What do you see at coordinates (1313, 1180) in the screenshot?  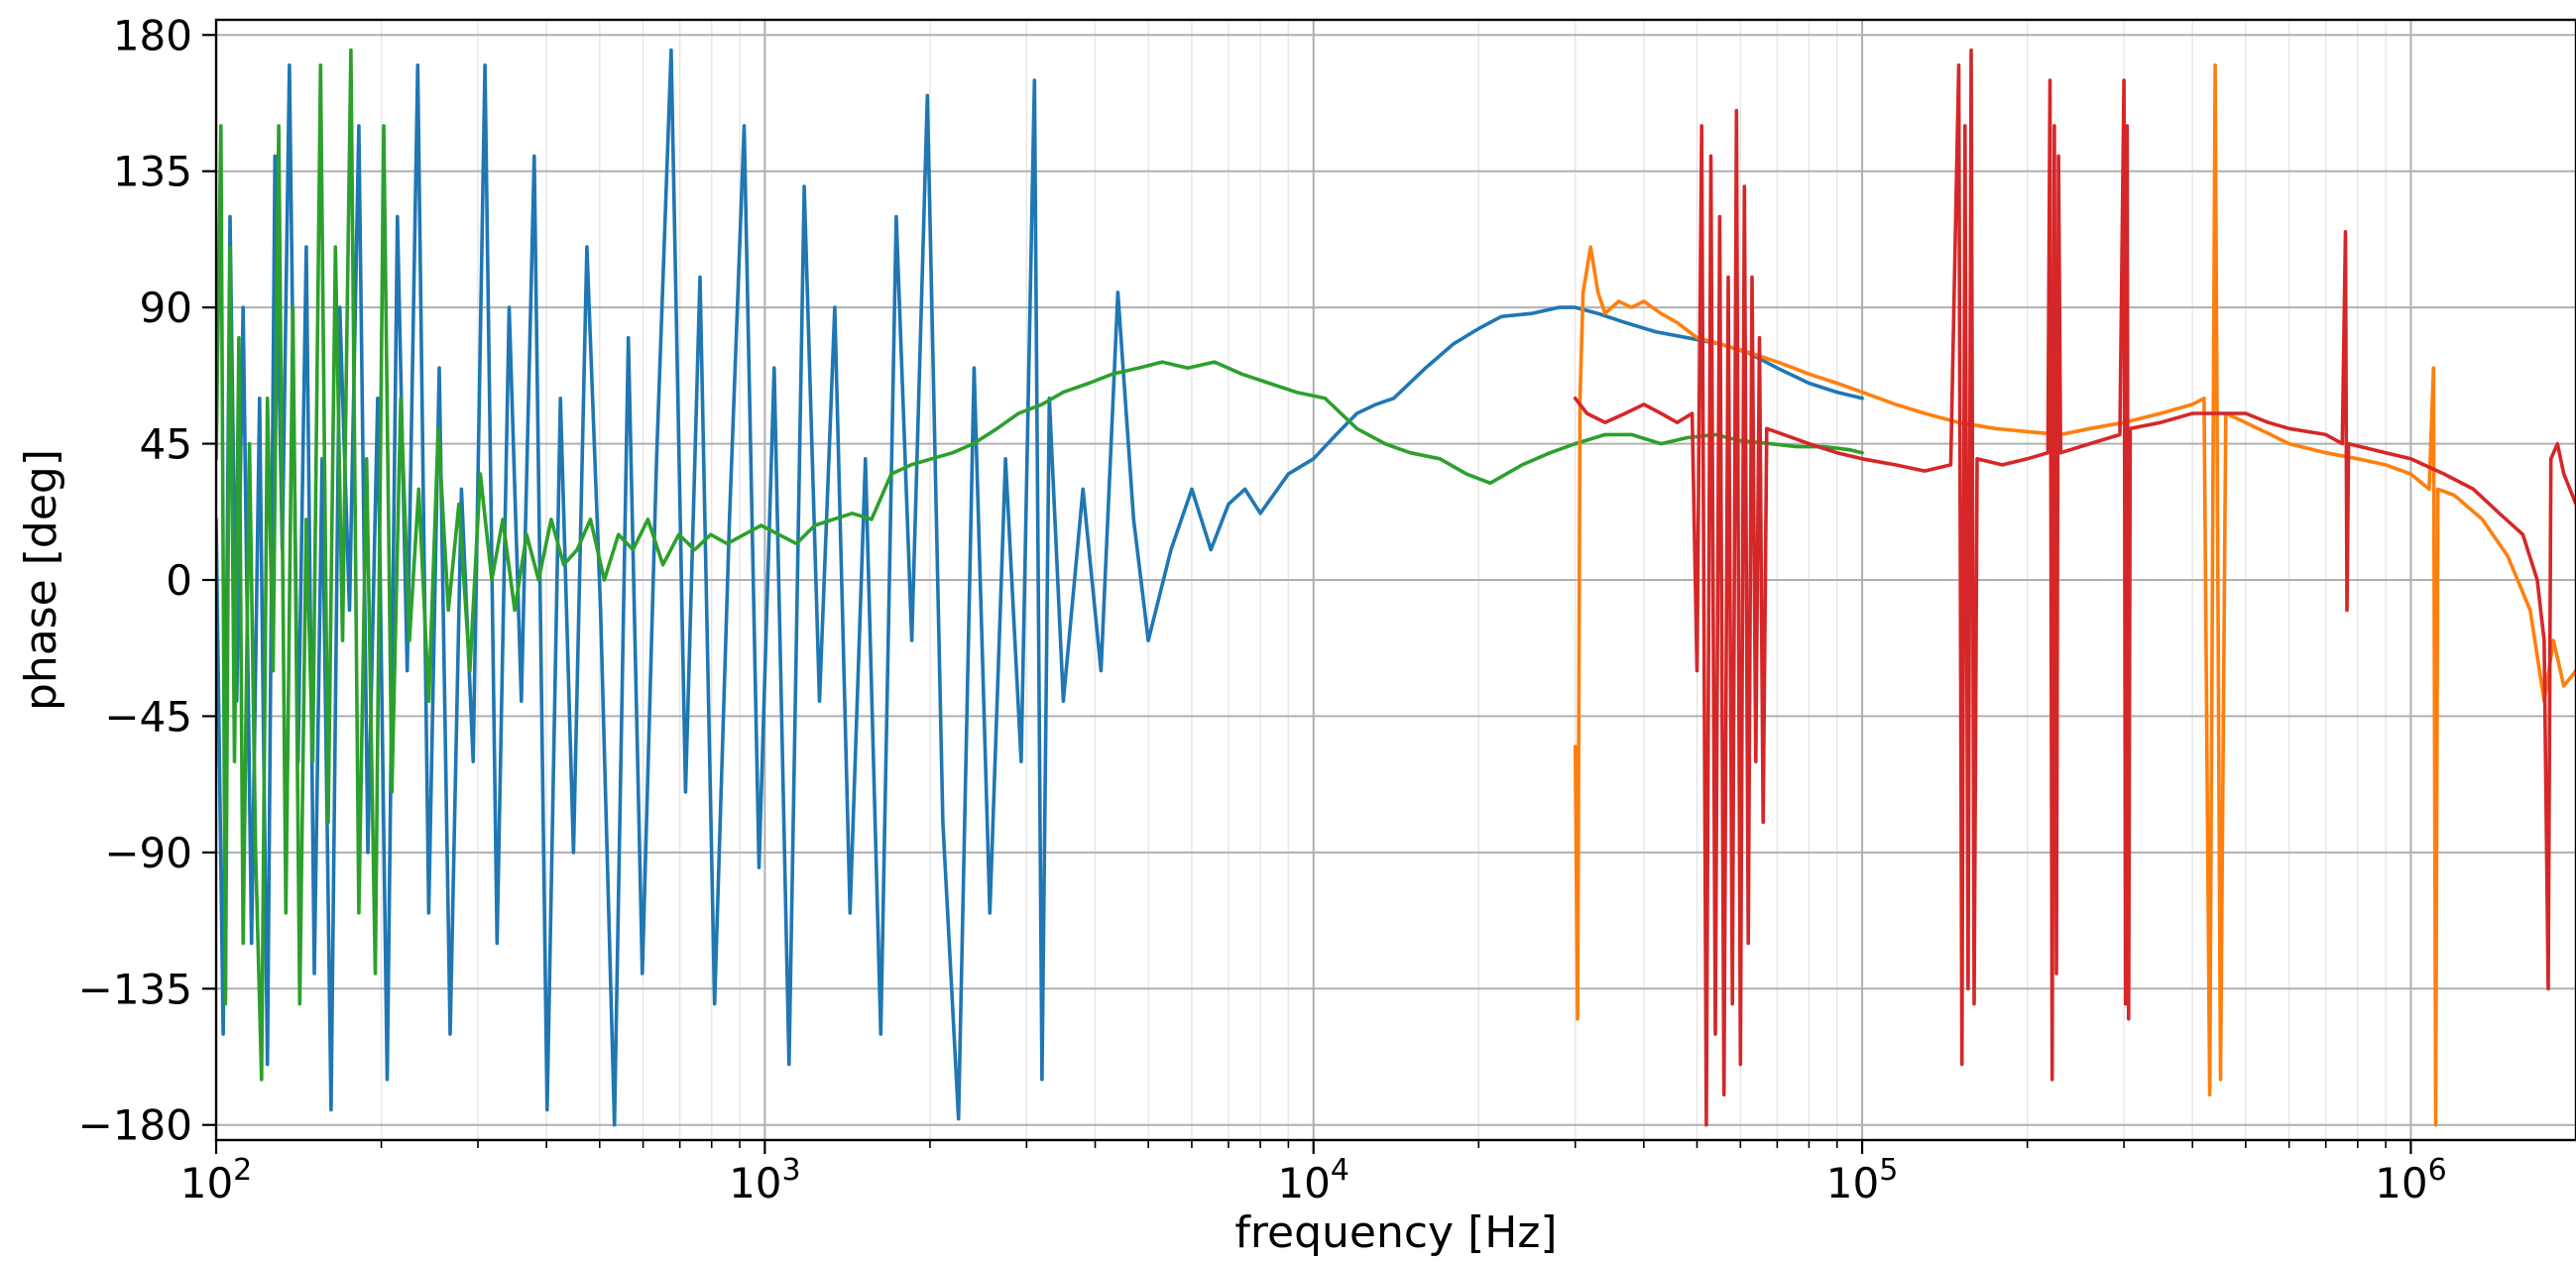 I see `x-tick-label: 10⁴` at bounding box center [1313, 1180].